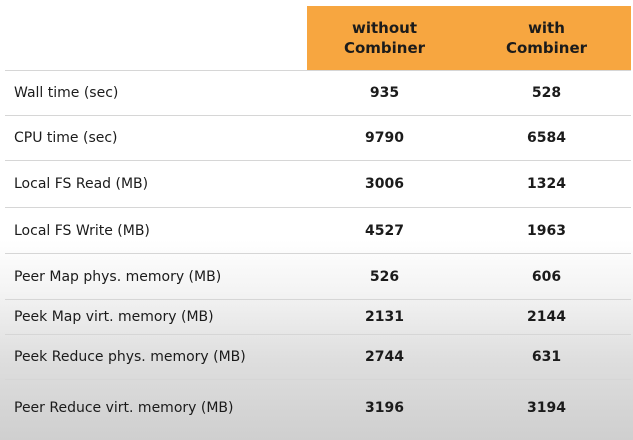 This screenshot has width=633, height=440. What do you see at coordinates (66, 93) in the screenshot?
I see `row-label: Wall time (sec)` at bounding box center [66, 93].